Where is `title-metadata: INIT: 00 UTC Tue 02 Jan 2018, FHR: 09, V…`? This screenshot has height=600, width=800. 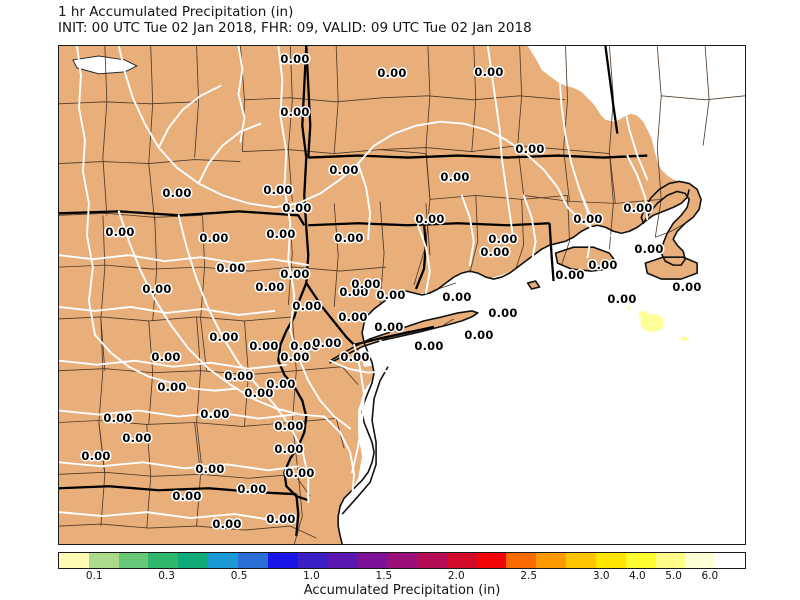 title-metadata: INIT: 00 UTC Tue 02 Jan 2018, FHR: 09, V… is located at coordinates (295, 28).